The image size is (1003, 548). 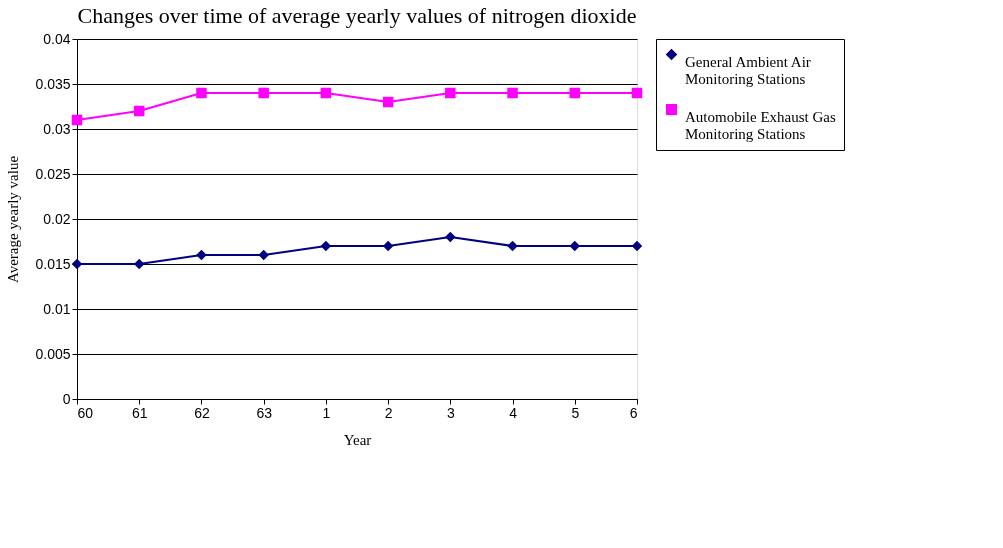 I want to click on x-tick-label: 5, so click(x=575, y=412).